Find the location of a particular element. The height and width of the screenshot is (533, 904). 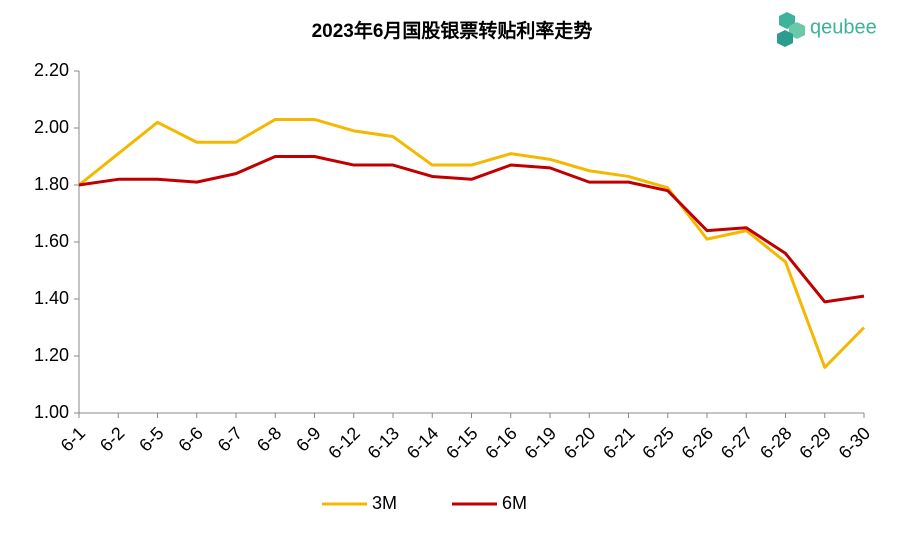

x-tick-label: 6-15 is located at coordinates (462, 443).